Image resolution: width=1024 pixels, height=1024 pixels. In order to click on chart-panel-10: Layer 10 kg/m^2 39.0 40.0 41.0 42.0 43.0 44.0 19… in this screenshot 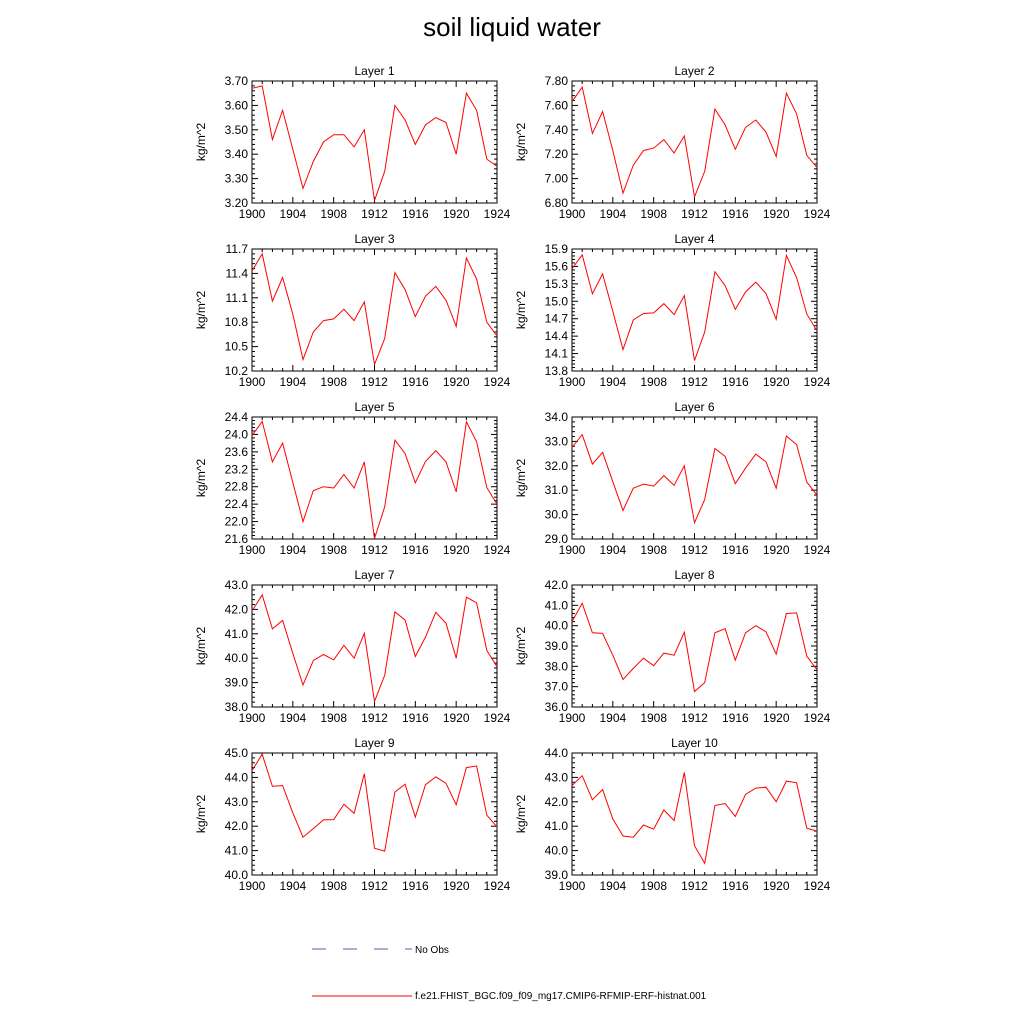, I will do `click(672, 814)`.